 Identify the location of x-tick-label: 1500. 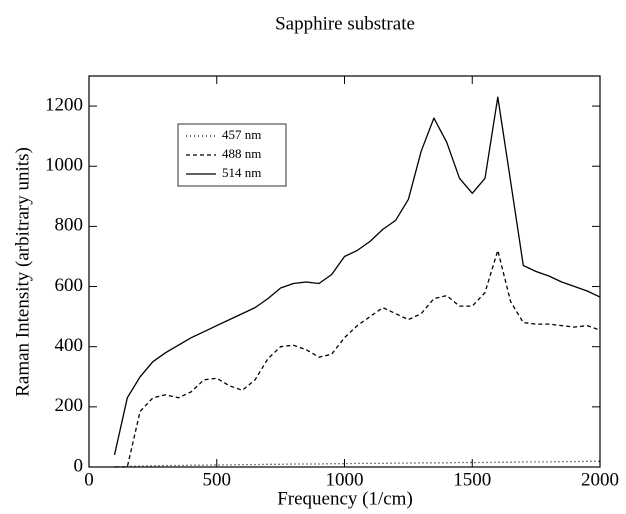
(472, 479).